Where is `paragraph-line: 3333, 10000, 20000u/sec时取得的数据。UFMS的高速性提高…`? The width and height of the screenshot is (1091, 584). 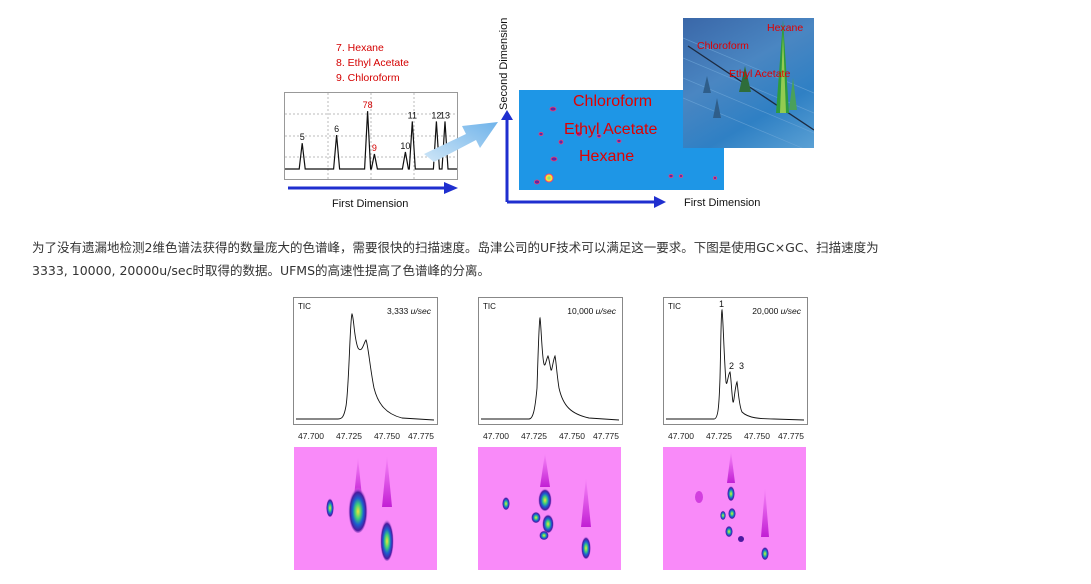 paragraph-line: 3333, 10000, 20000u/sec时取得的数据。UFMS的高速性提高… is located at coordinates (261, 270).